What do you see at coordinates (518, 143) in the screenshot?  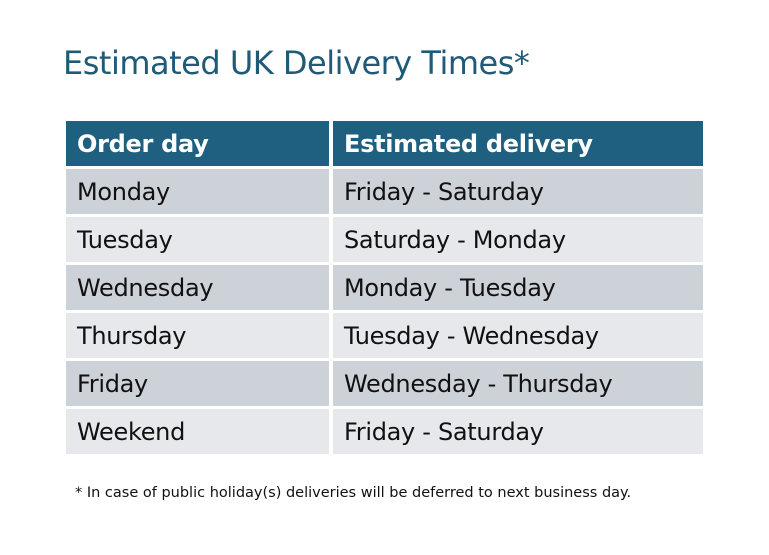 I see `header-estimated-delivery: Estimated delivery` at bounding box center [518, 143].